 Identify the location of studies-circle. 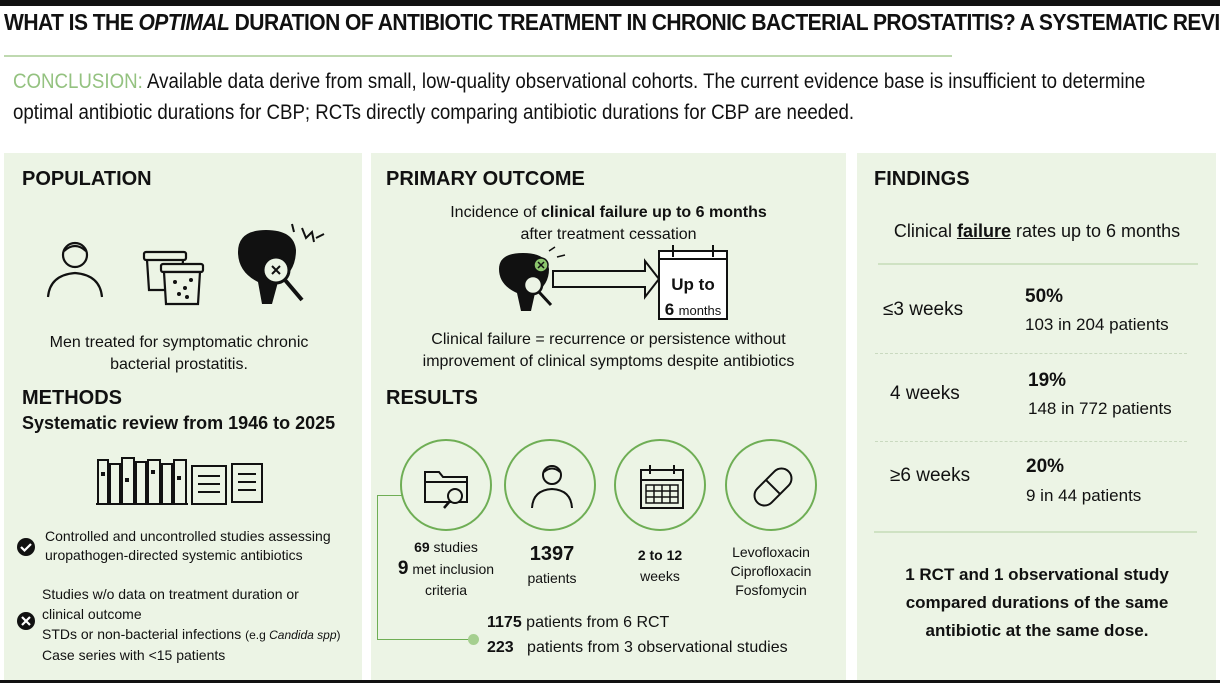
(446, 485).